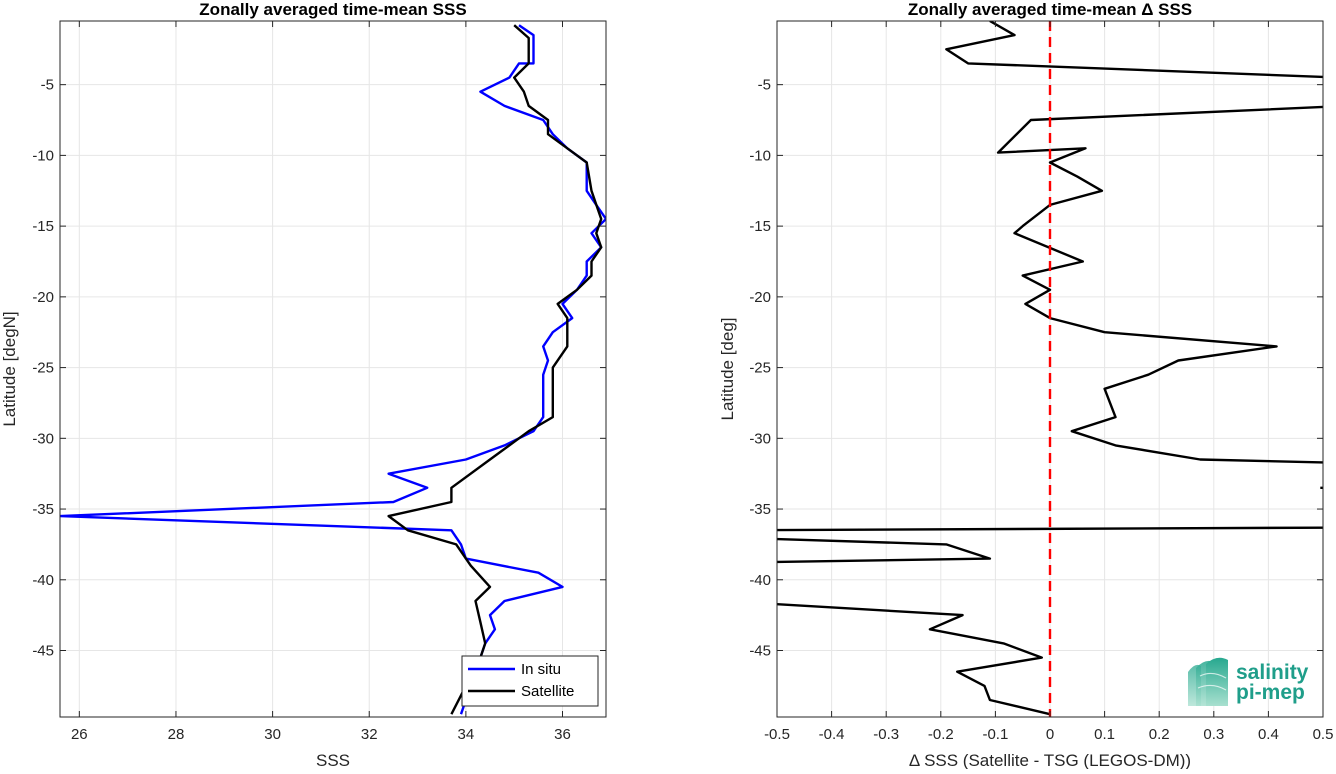  What do you see at coordinates (1272, 672) in the screenshot?
I see `logo-text-line1: salinity` at bounding box center [1272, 672].